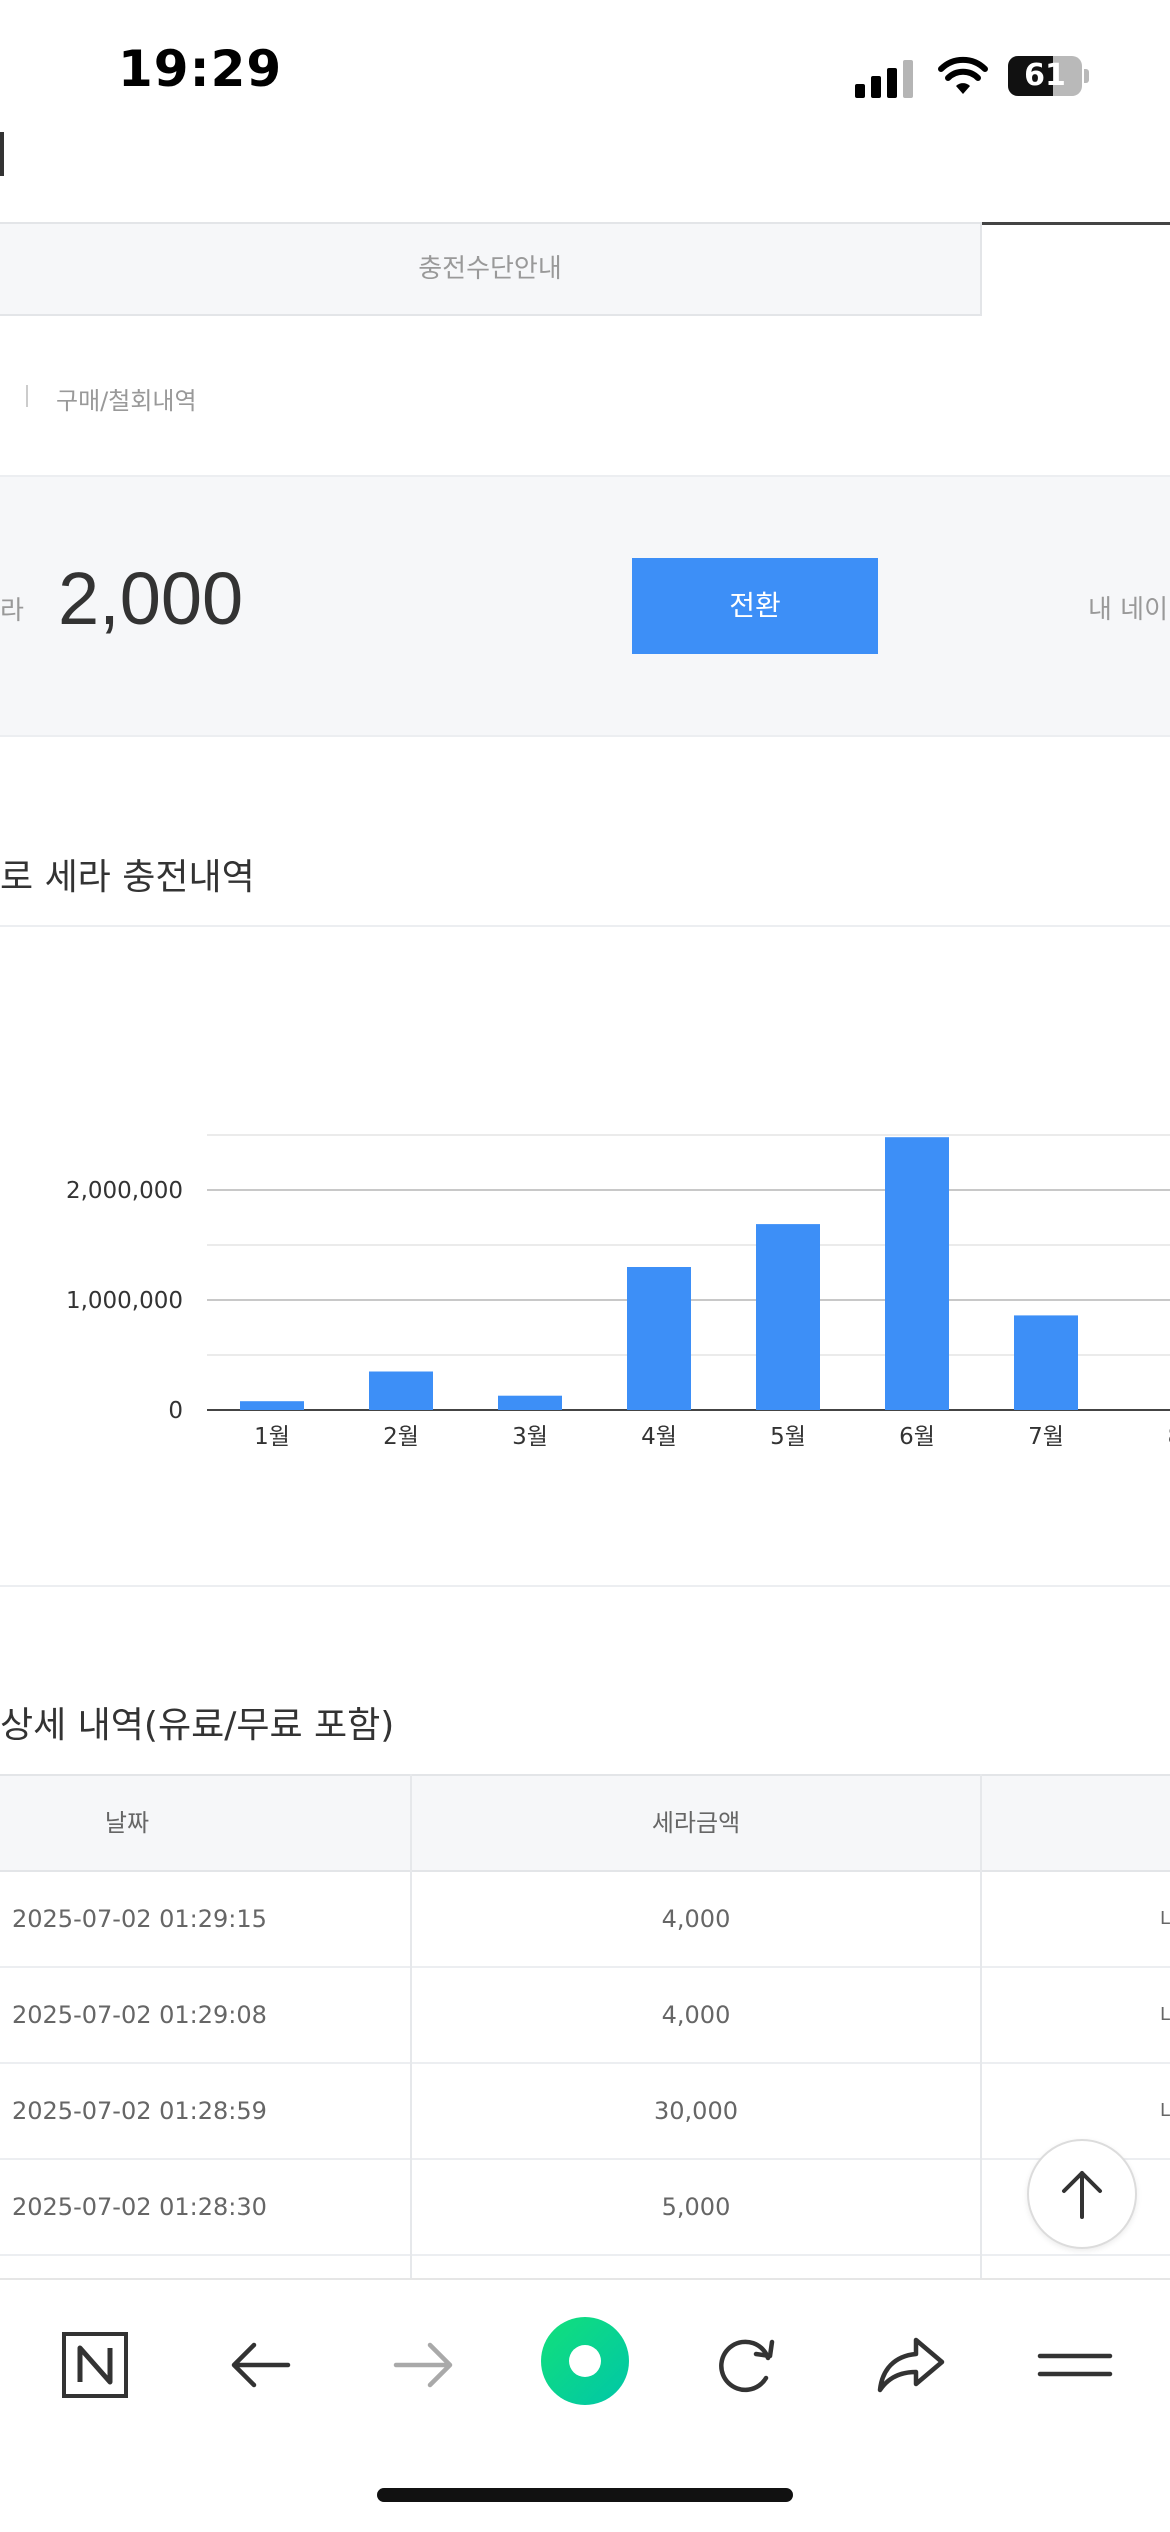 The image size is (1170, 2532). Describe the element at coordinates (1169, 1437) in the screenshot. I see `chart-xtick-label: 8` at that location.